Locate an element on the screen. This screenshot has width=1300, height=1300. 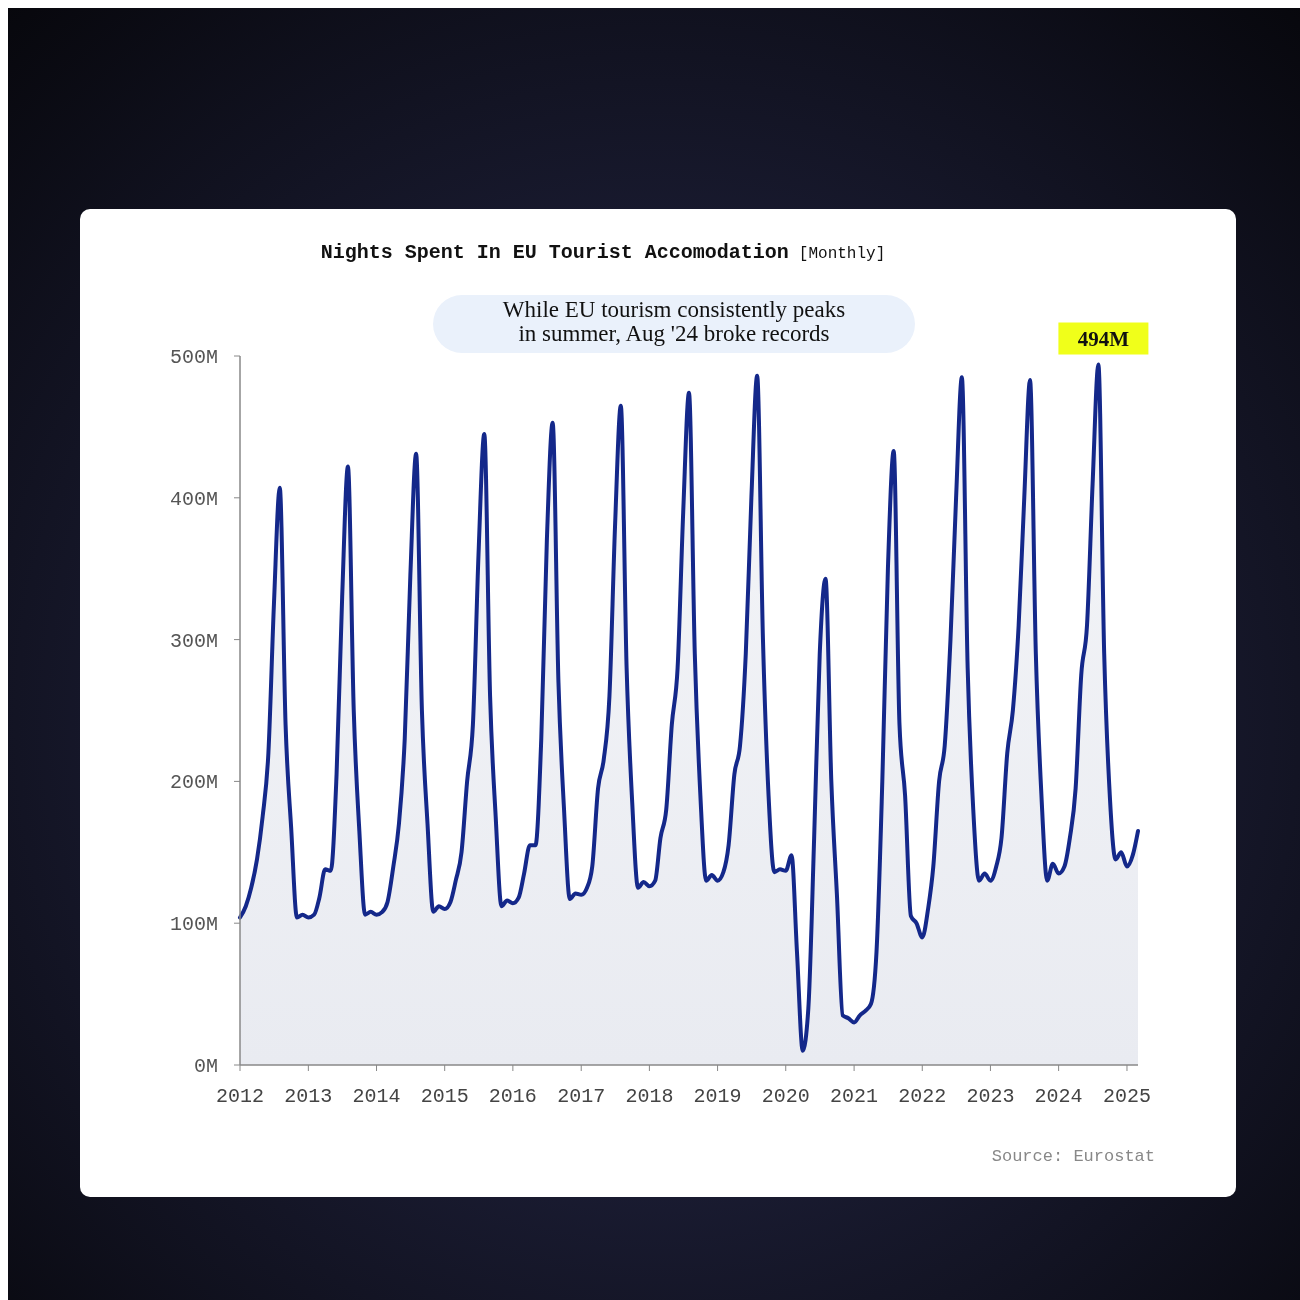
x-tick-label: 2015 is located at coordinates (444, 1096).